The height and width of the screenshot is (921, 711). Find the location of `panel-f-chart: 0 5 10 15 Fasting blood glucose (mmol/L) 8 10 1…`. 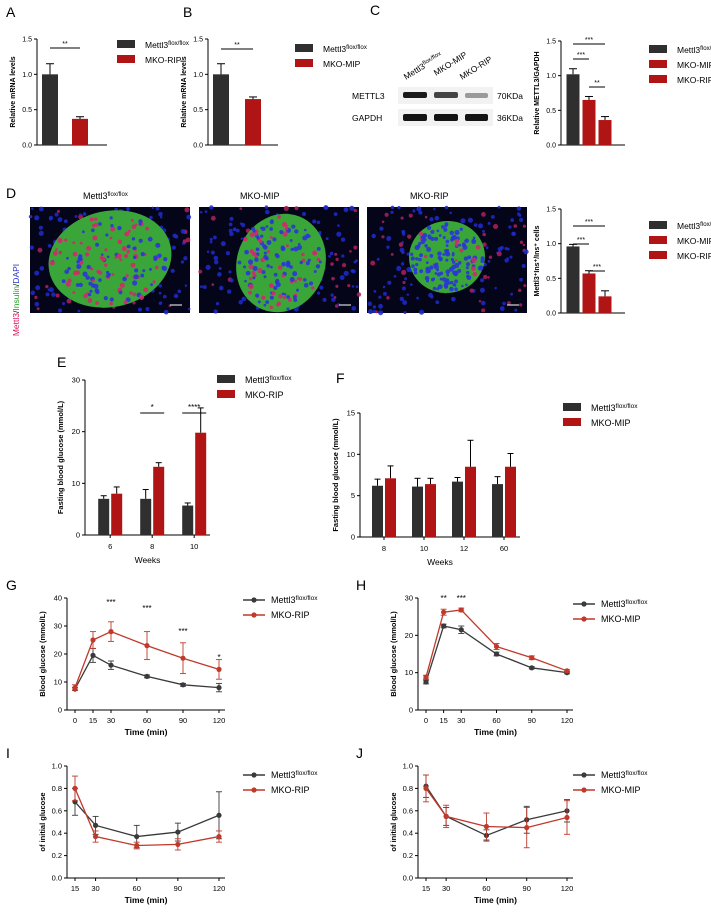

panel-f-chart: 0 5 10 15 Fasting blood glucose (mmol/L) 8 10 1… is located at coordinates (484, 485).